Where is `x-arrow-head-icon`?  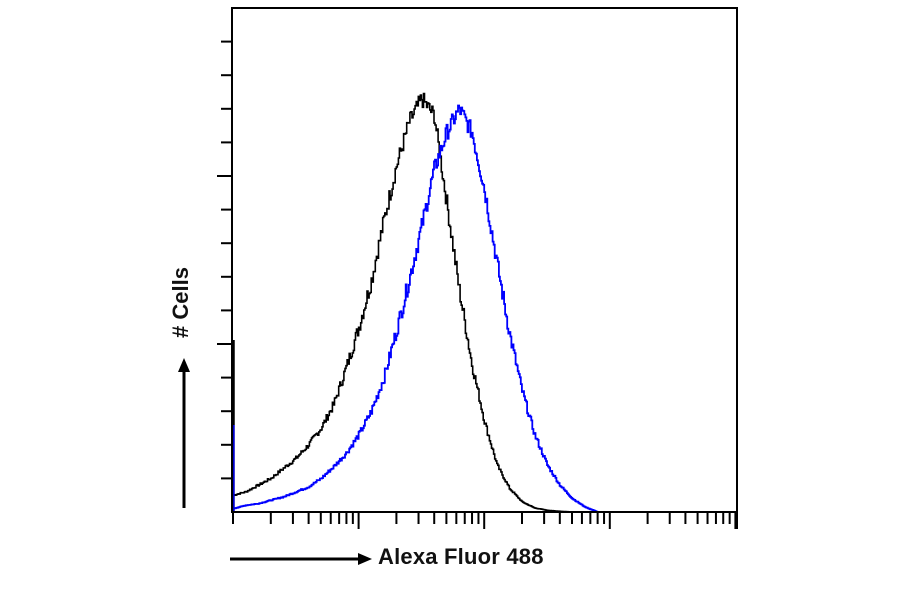
x-arrow-head-icon is located at coordinates (365, 559).